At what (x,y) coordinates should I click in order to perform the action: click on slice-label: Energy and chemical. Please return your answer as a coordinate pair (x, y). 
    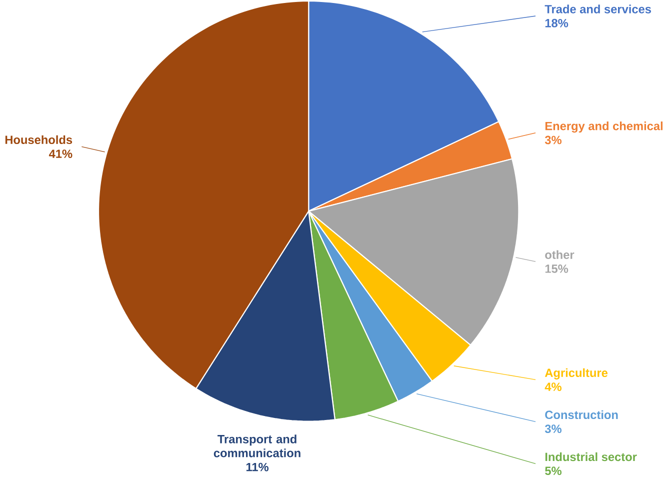
    Looking at the image, I should click on (603, 127).